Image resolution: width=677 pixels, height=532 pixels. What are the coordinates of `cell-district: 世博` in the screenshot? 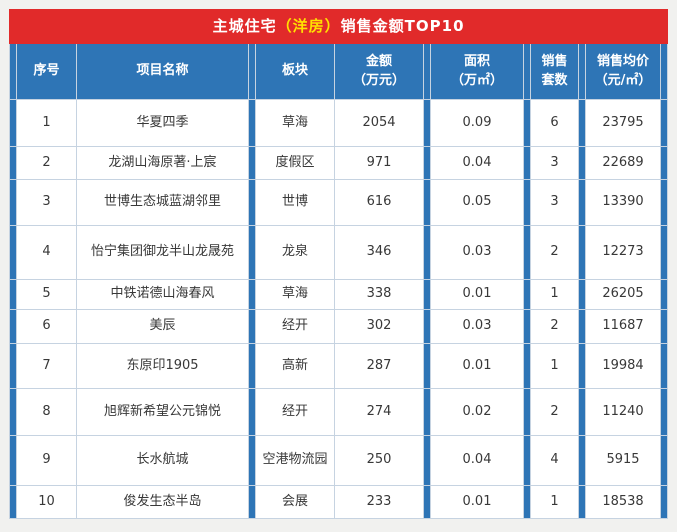 It's located at (295, 202).